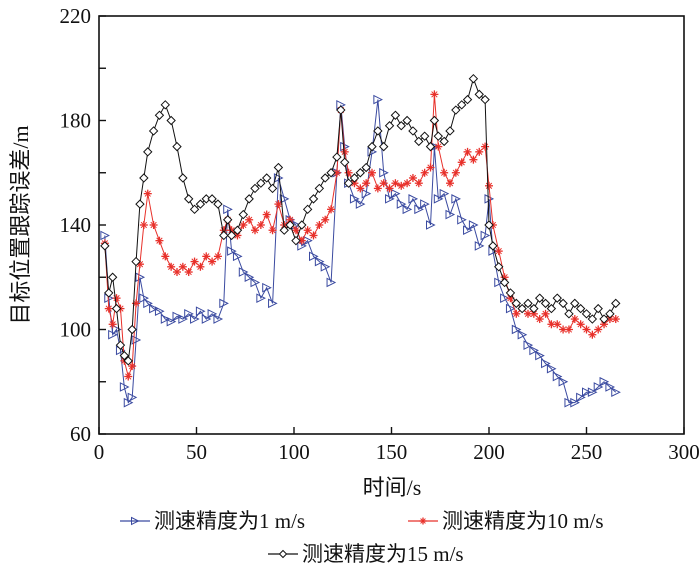 The height and width of the screenshot is (580, 700). Describe the element at coordinates (212, 521) in the screenshot. I see `legend-item: 测速精度为1 m/s` at that location.